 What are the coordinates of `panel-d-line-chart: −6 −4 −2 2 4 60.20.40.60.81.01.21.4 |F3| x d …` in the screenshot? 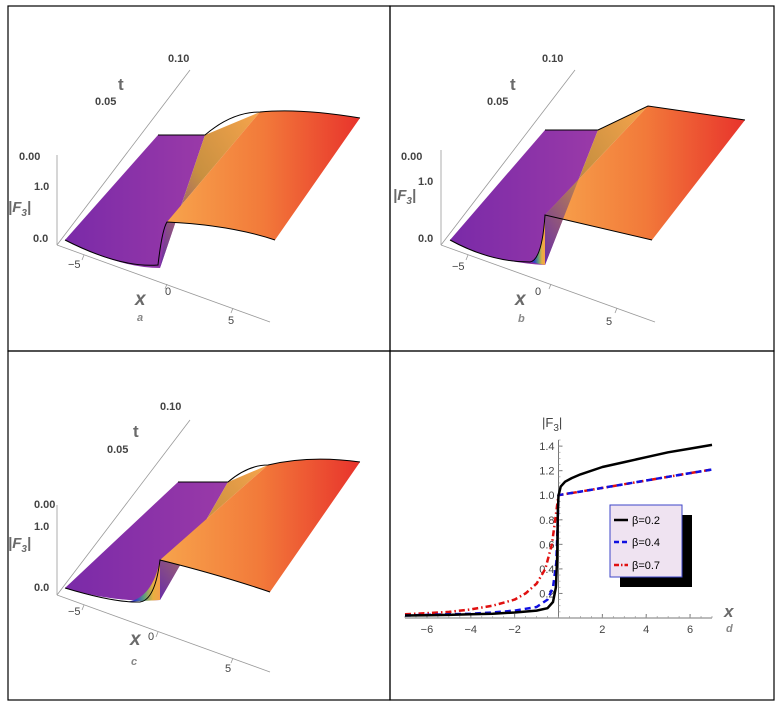 It's located at (569, 525).